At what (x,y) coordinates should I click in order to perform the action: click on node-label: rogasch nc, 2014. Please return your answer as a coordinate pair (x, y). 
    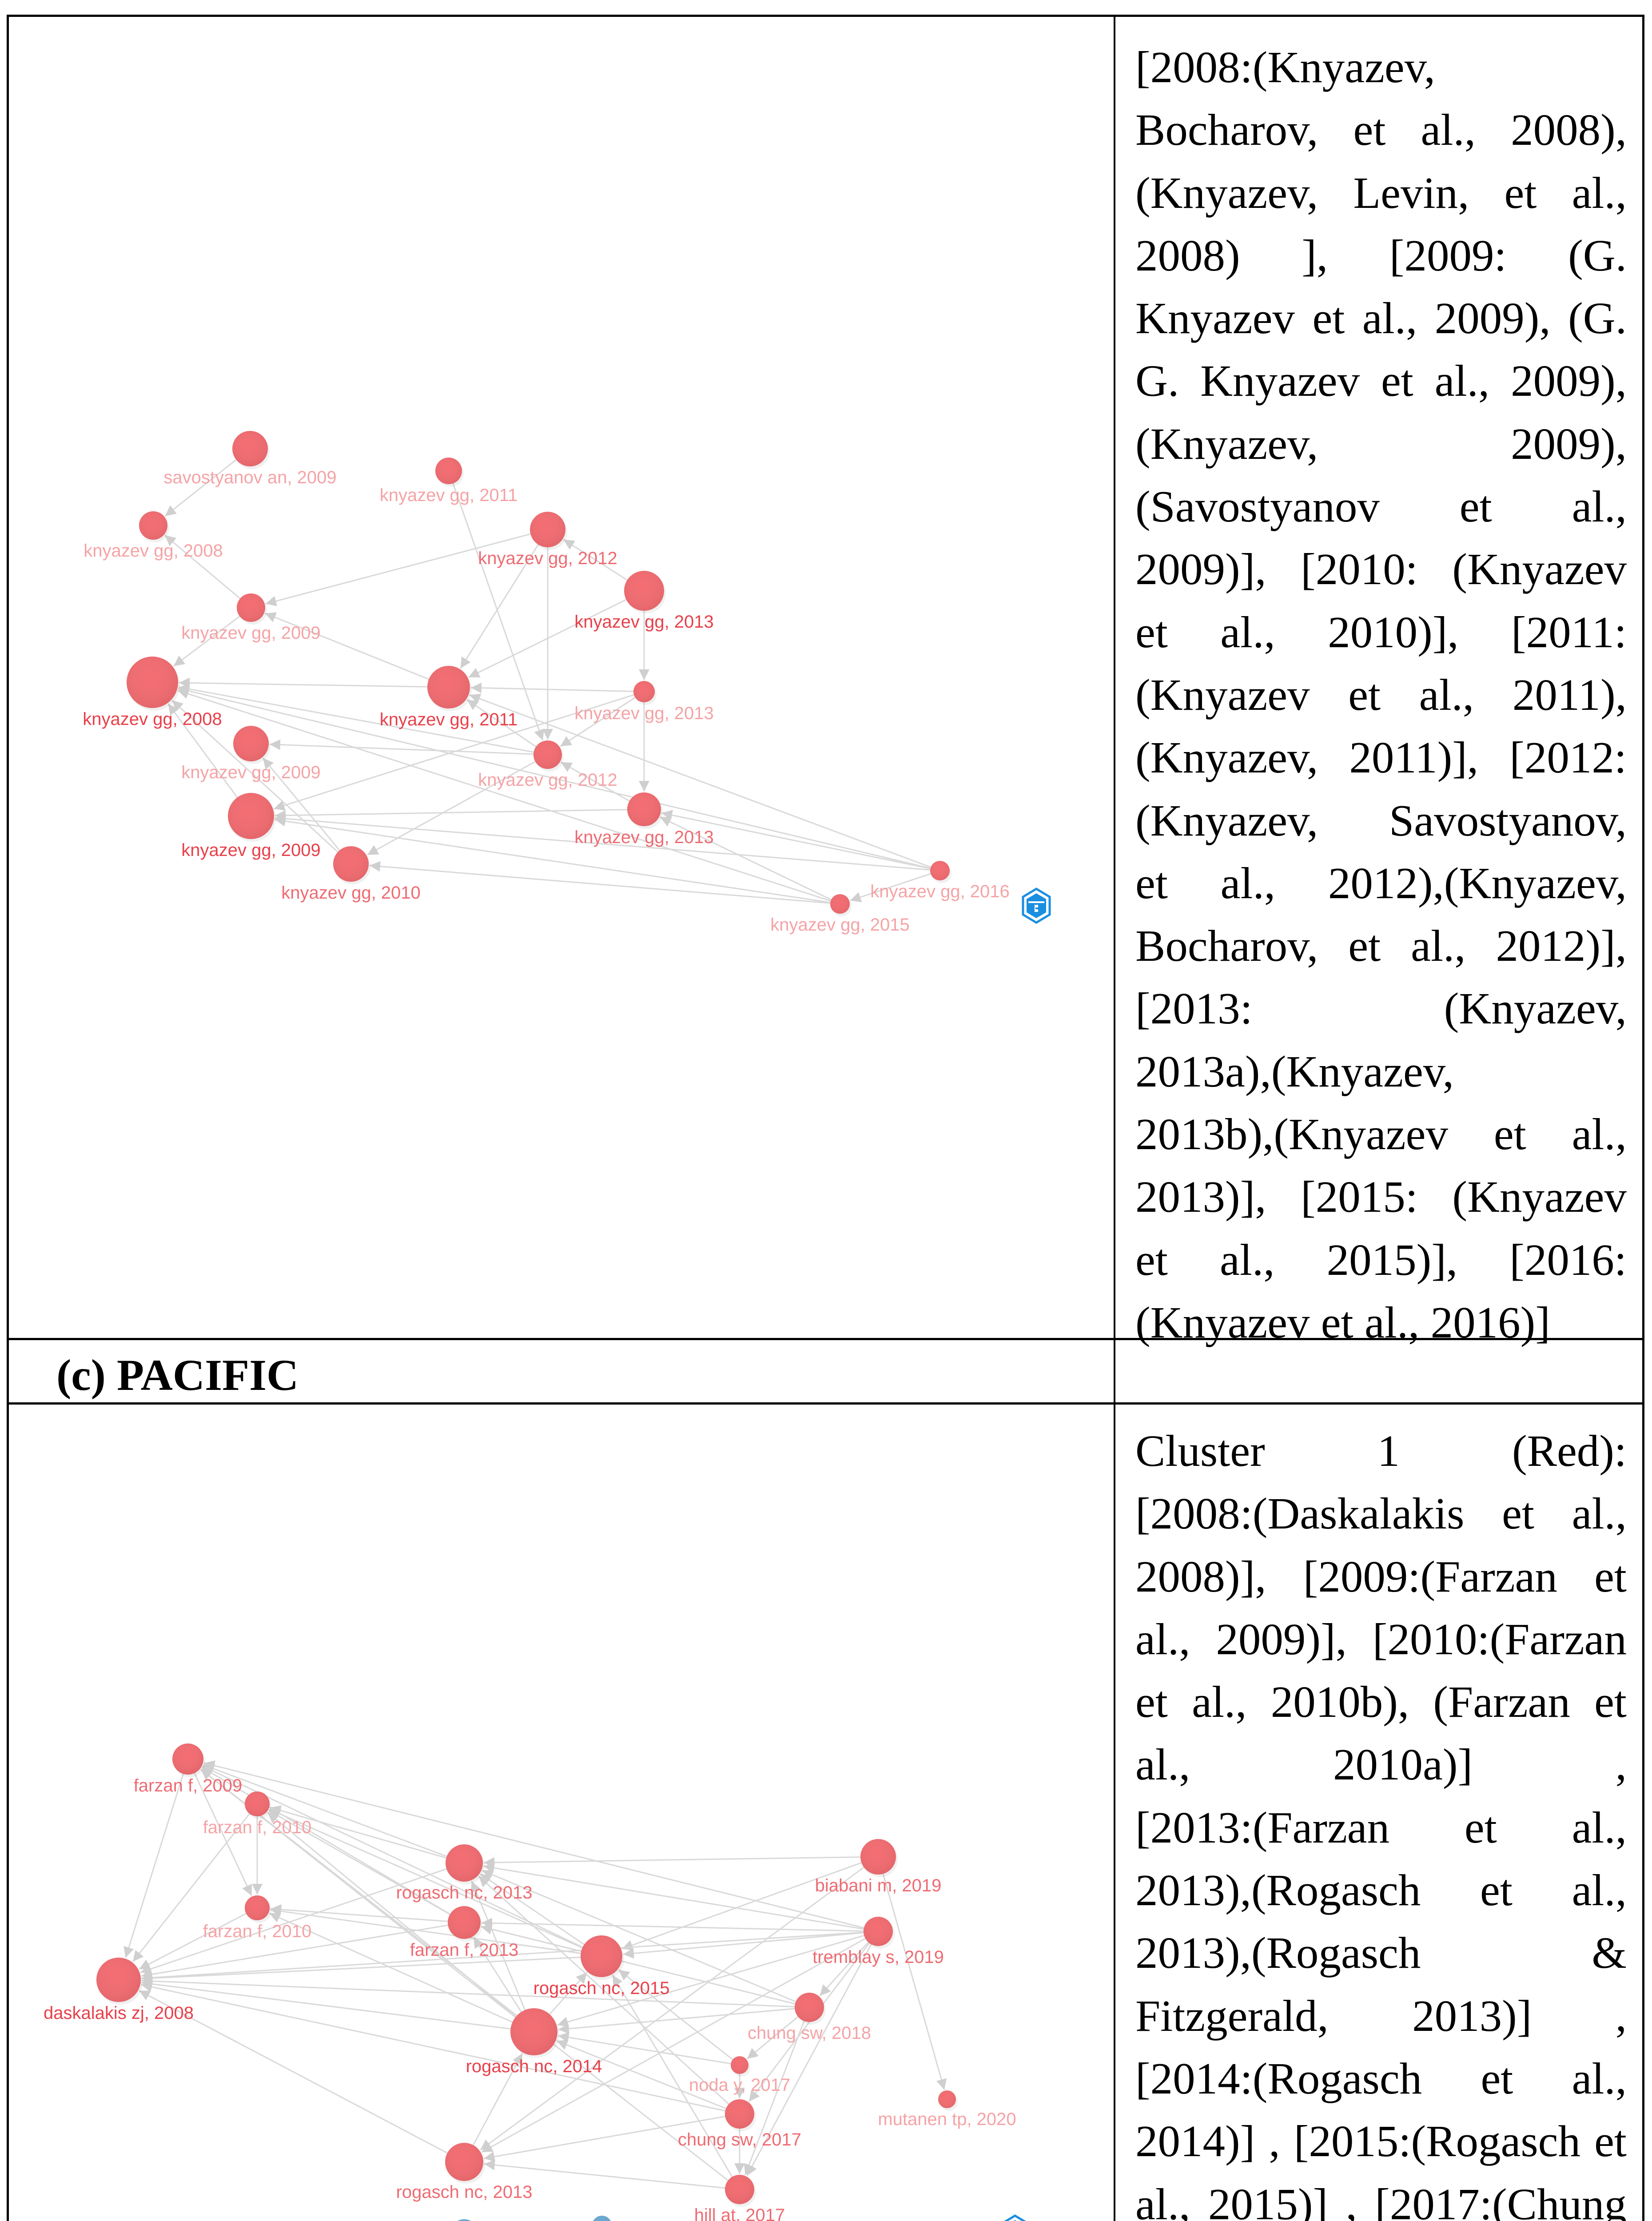
    Looking at the image, I should click on (534, 2066).